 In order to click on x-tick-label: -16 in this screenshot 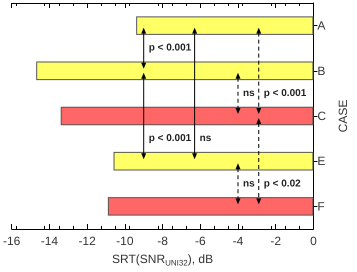, I will do `click(12, 241)`.